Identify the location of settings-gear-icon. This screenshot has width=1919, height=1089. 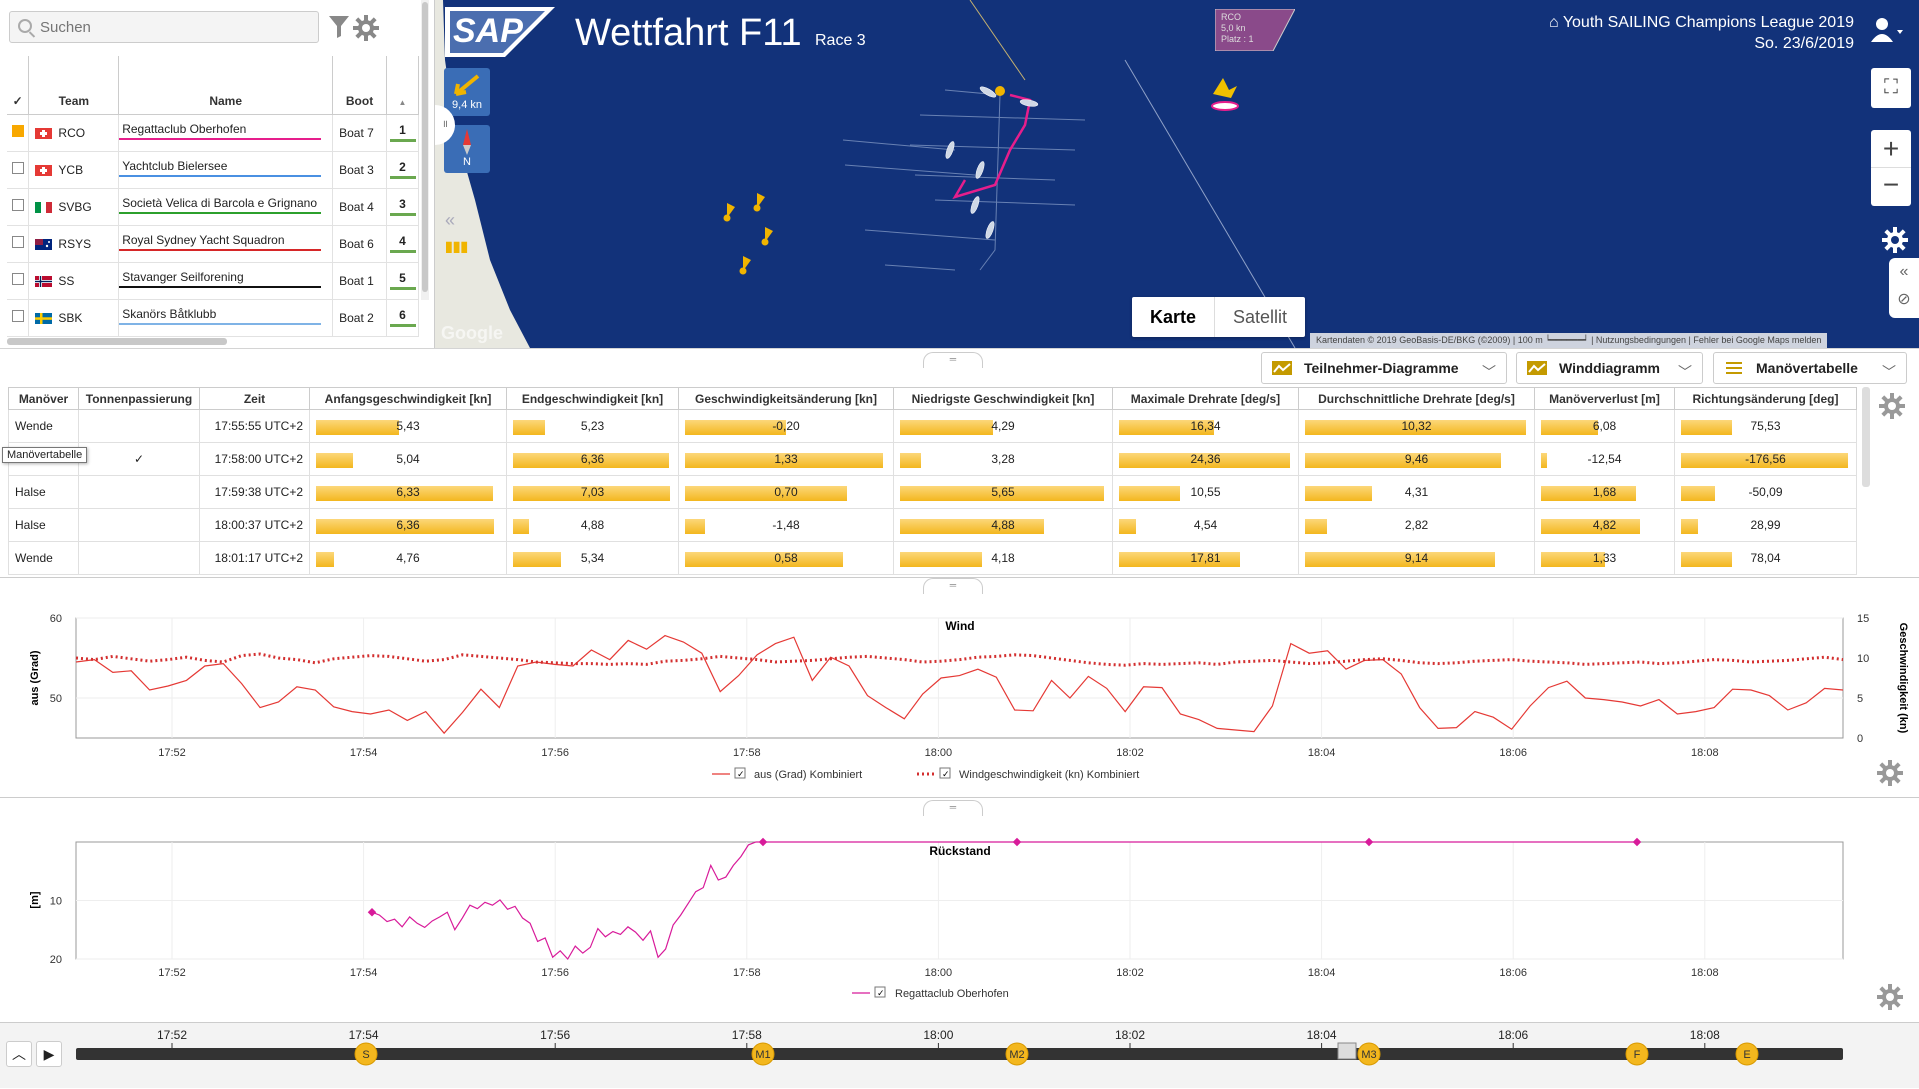
(366, 28).